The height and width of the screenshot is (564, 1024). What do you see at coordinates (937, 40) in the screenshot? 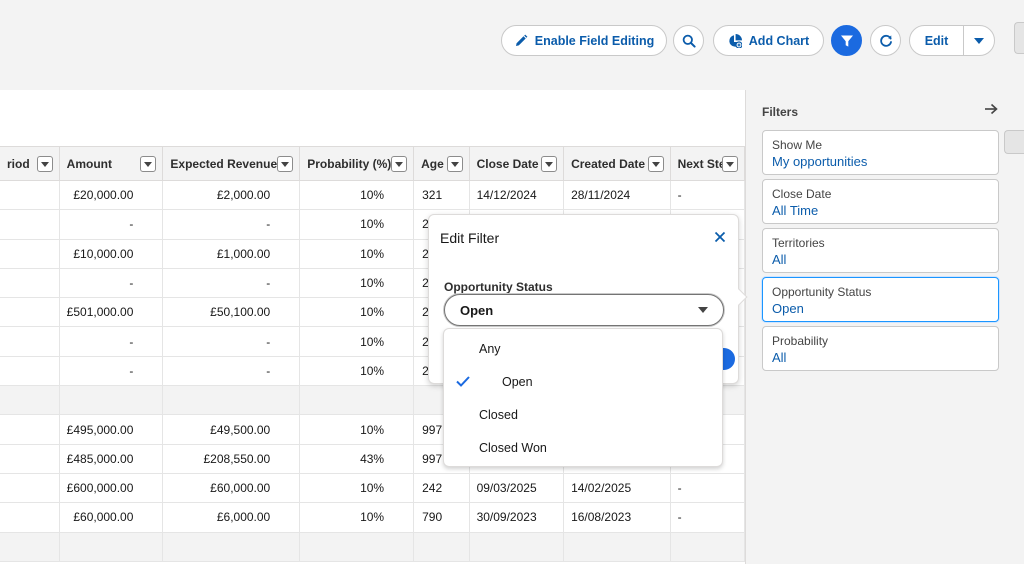
I see `edit-button: Edit` at bounding box center [937, 40].